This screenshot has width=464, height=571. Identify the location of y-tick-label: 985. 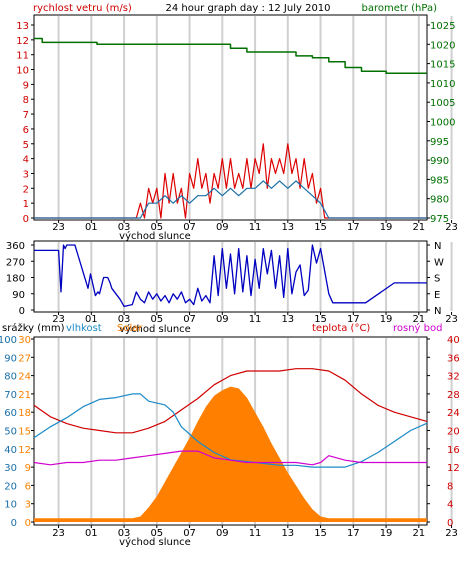
(439, 180).